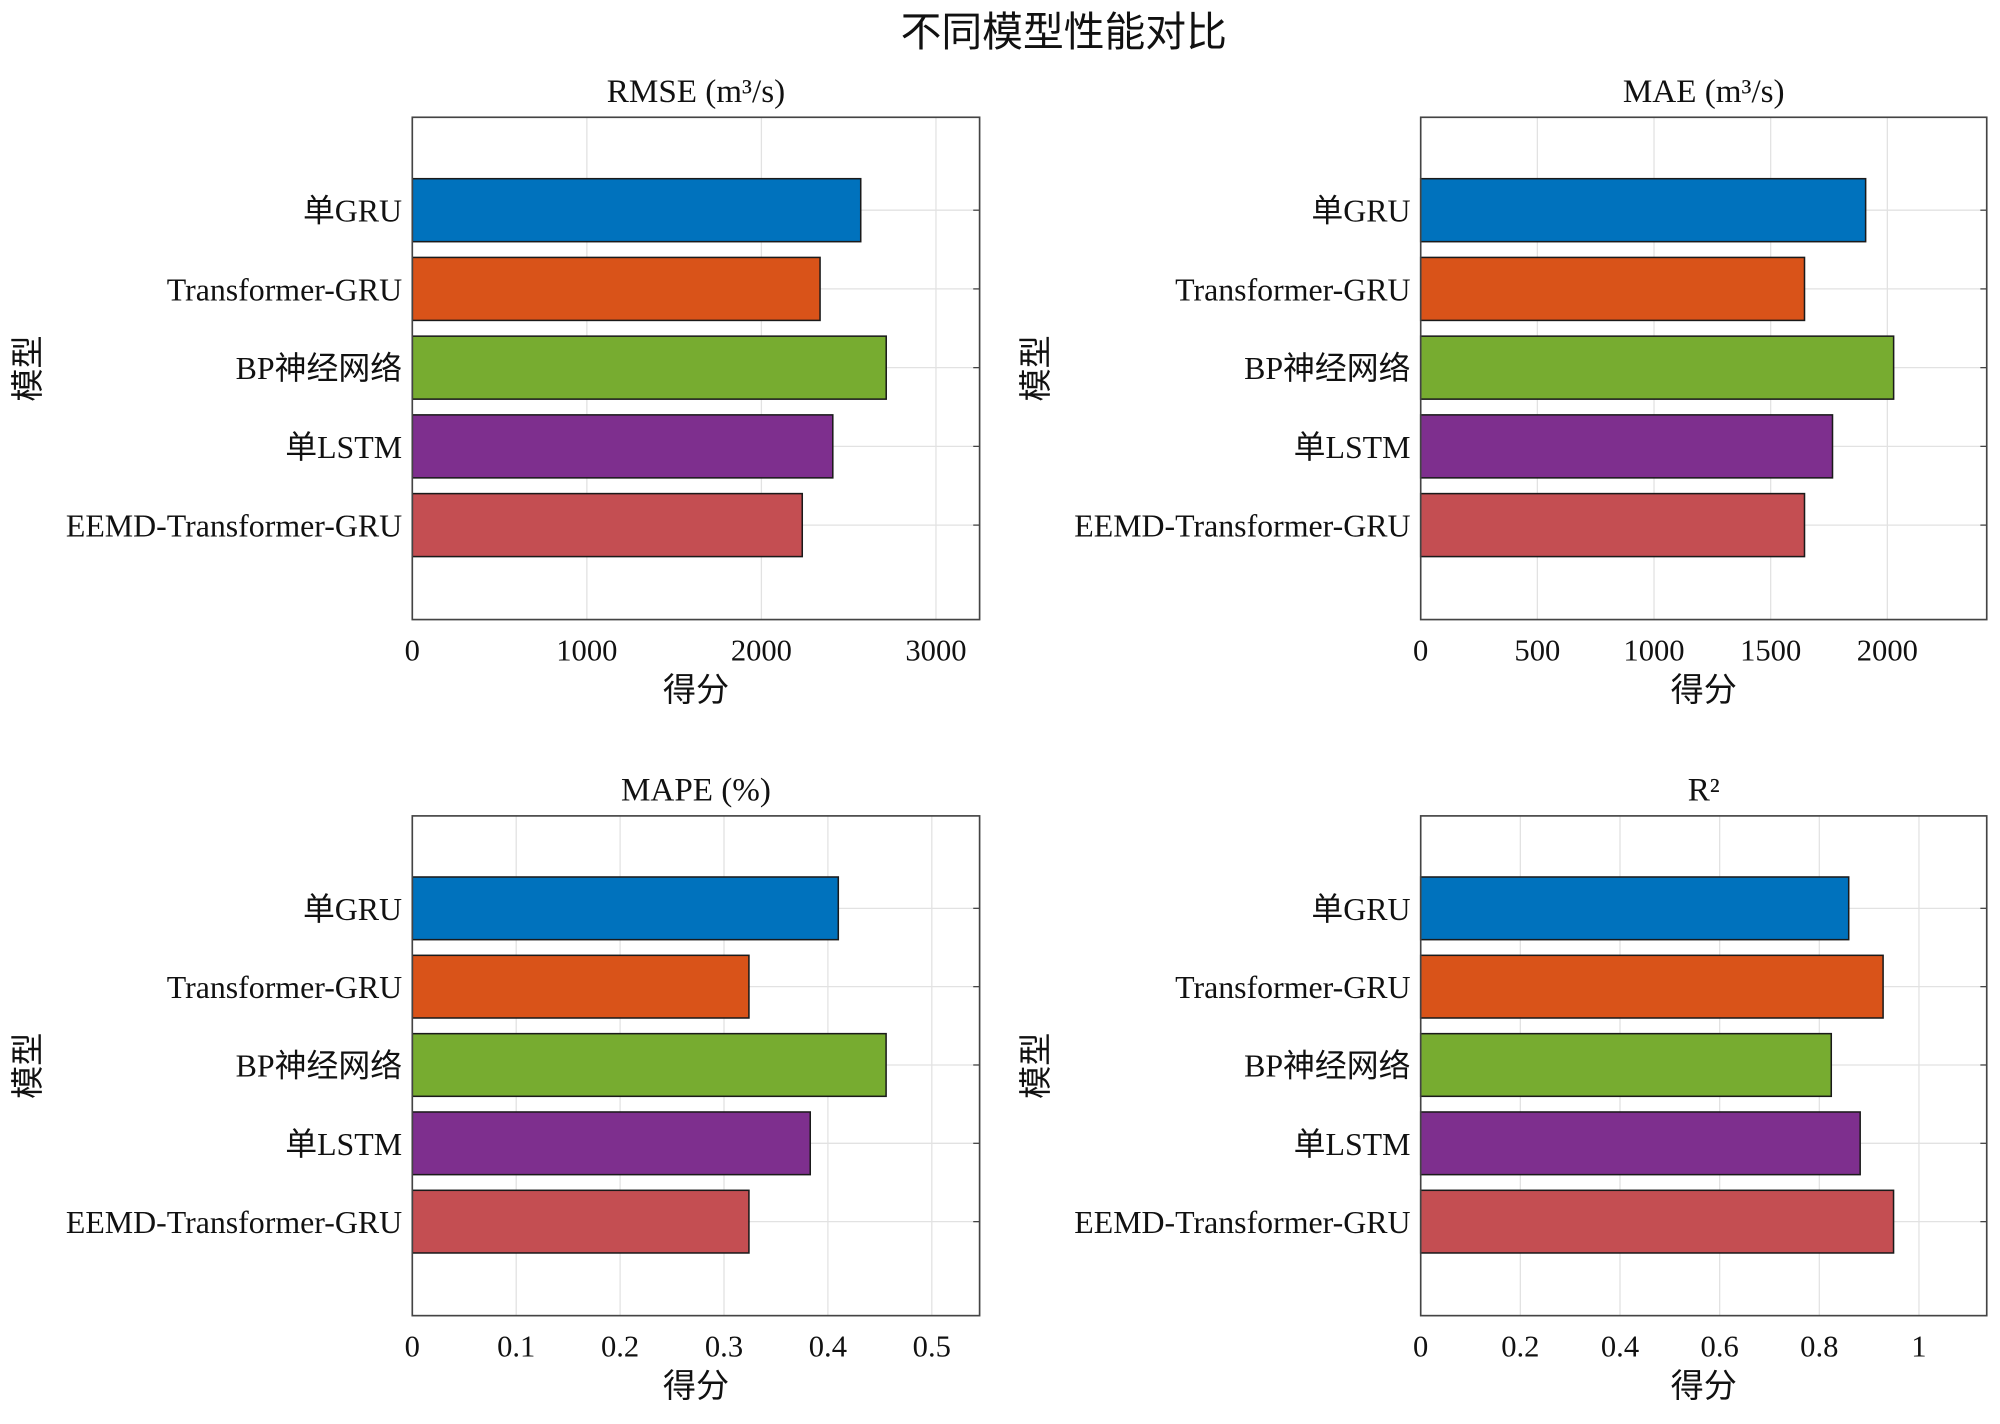 Image resolution: width=2000 pixels, height=1424 pixels. What do you see at coordinates (1537, 650) in the screenshot?
I see `x-tick-label: 500` at bounding box center [1537, 650].